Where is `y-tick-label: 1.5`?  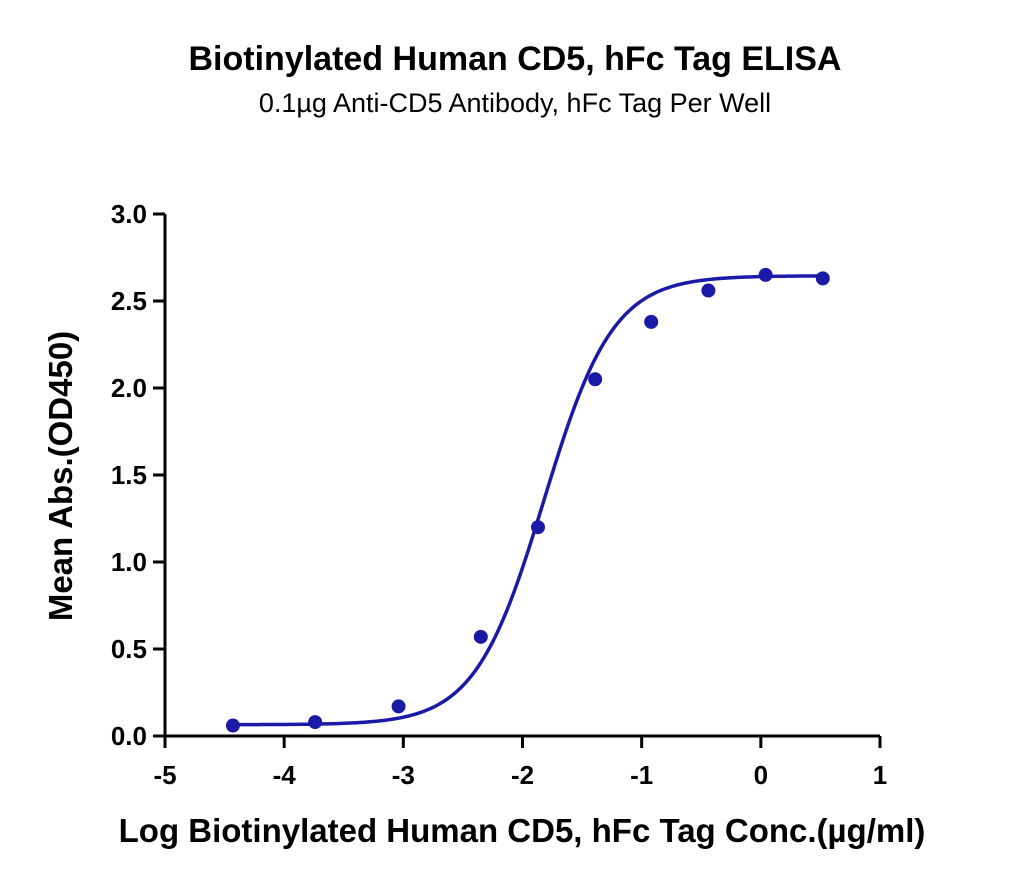
y-tick-label: 1.5 is located at coordinates (129, 475).